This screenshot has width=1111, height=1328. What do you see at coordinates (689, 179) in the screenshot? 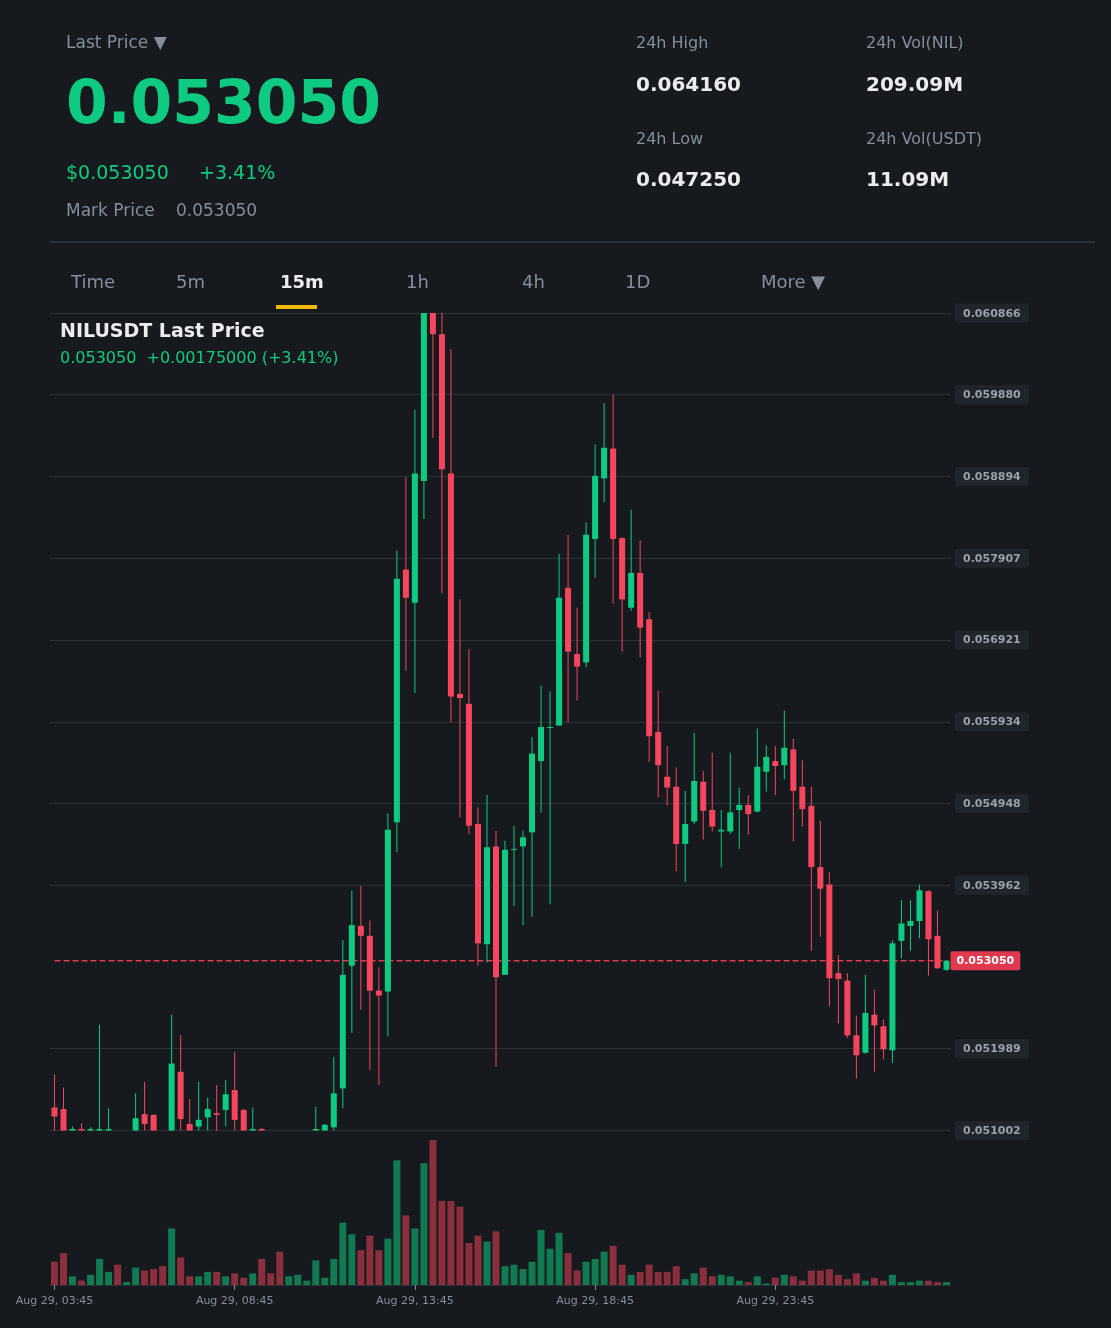
I see `text: 0.047250` at bounding box center [689, 179].